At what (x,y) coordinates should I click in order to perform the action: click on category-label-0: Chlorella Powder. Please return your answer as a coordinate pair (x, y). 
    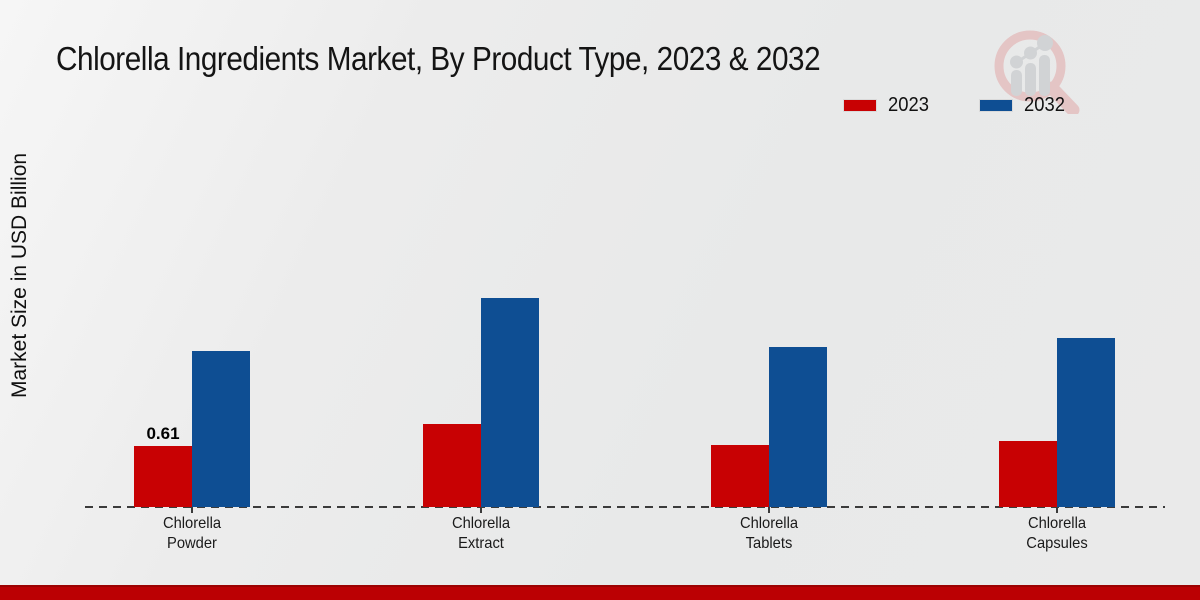
    Looking at the image, I should click on (192, 533).